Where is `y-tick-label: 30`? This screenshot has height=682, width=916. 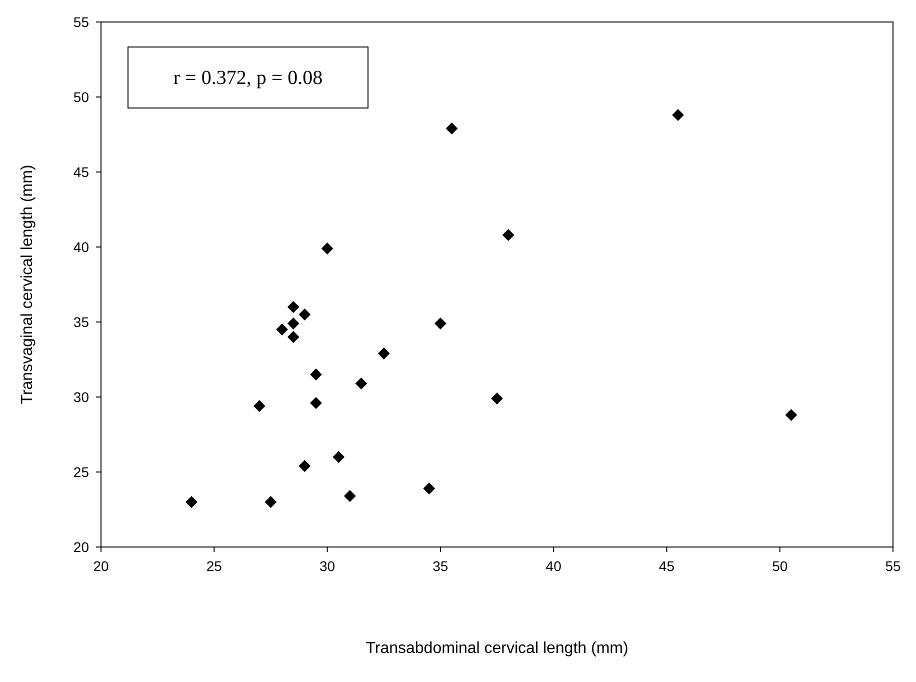
y-tick-label: 30 is located at coordinates (81, 396).